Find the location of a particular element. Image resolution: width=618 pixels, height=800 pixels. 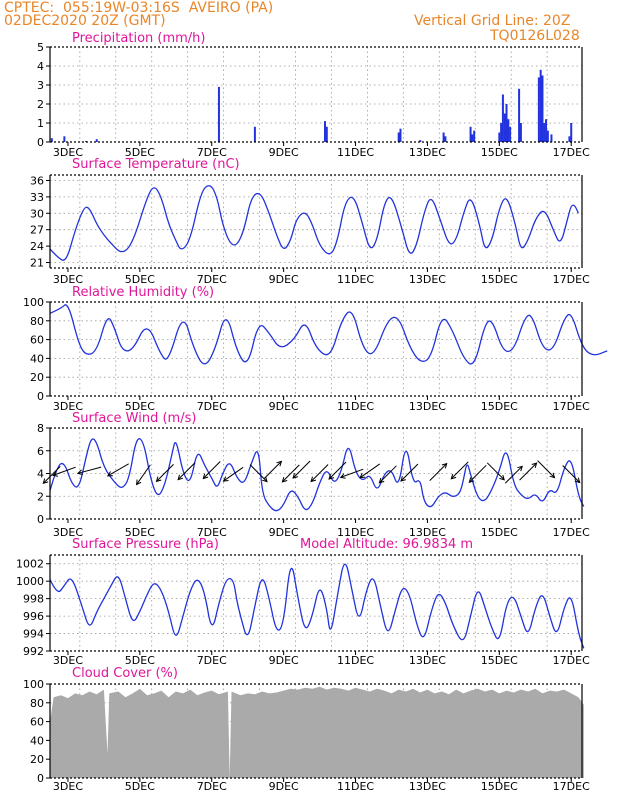

y-tick-label: 5 is located at coordinates (40, 47).